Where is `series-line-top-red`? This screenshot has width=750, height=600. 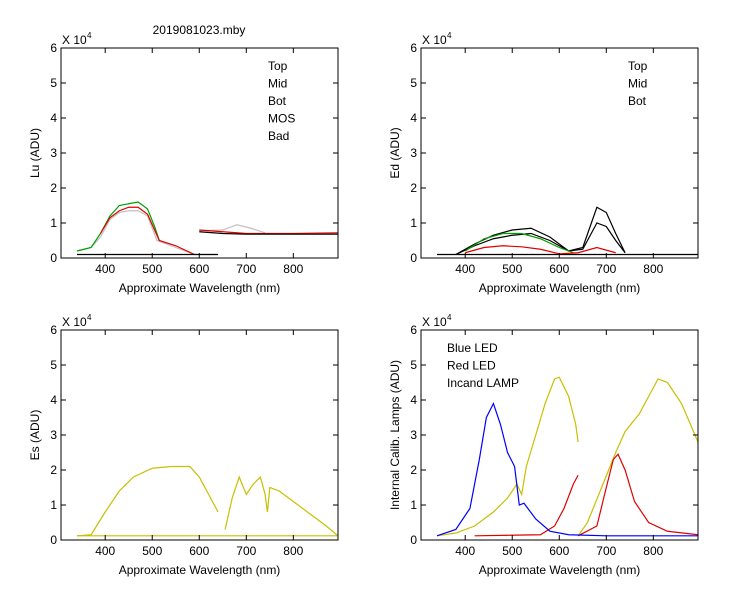 series-line-top-red is located at coordinates (268, 233).